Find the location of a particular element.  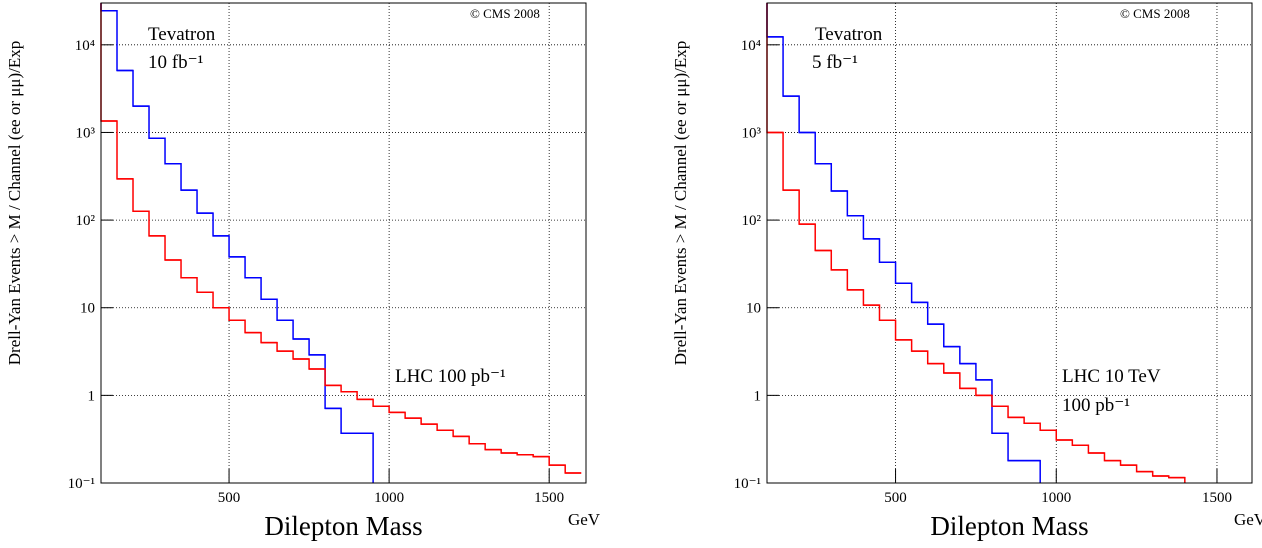

annotation: 10 fb⁻¹ is located at coordinates (176, 62).